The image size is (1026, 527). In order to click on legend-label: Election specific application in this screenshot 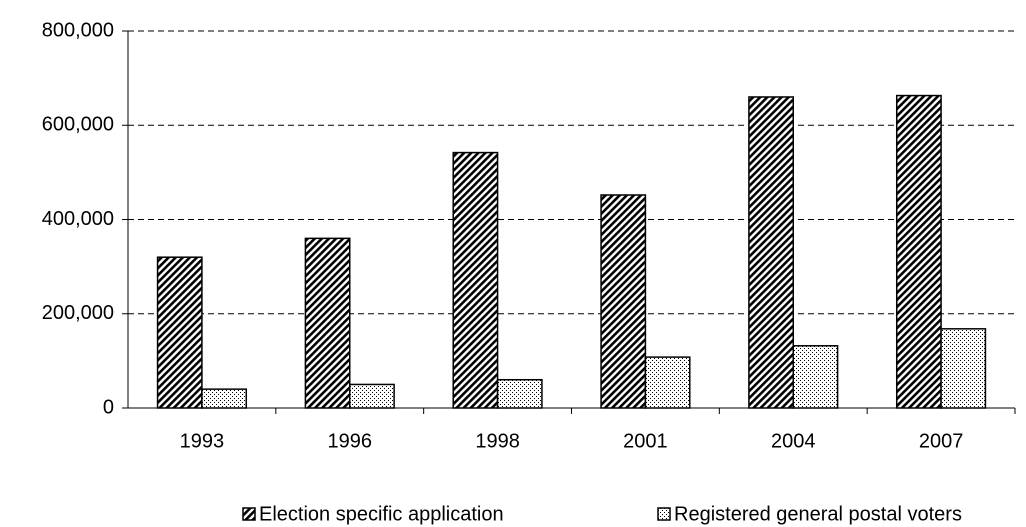, I will do `click(381, 514)`.